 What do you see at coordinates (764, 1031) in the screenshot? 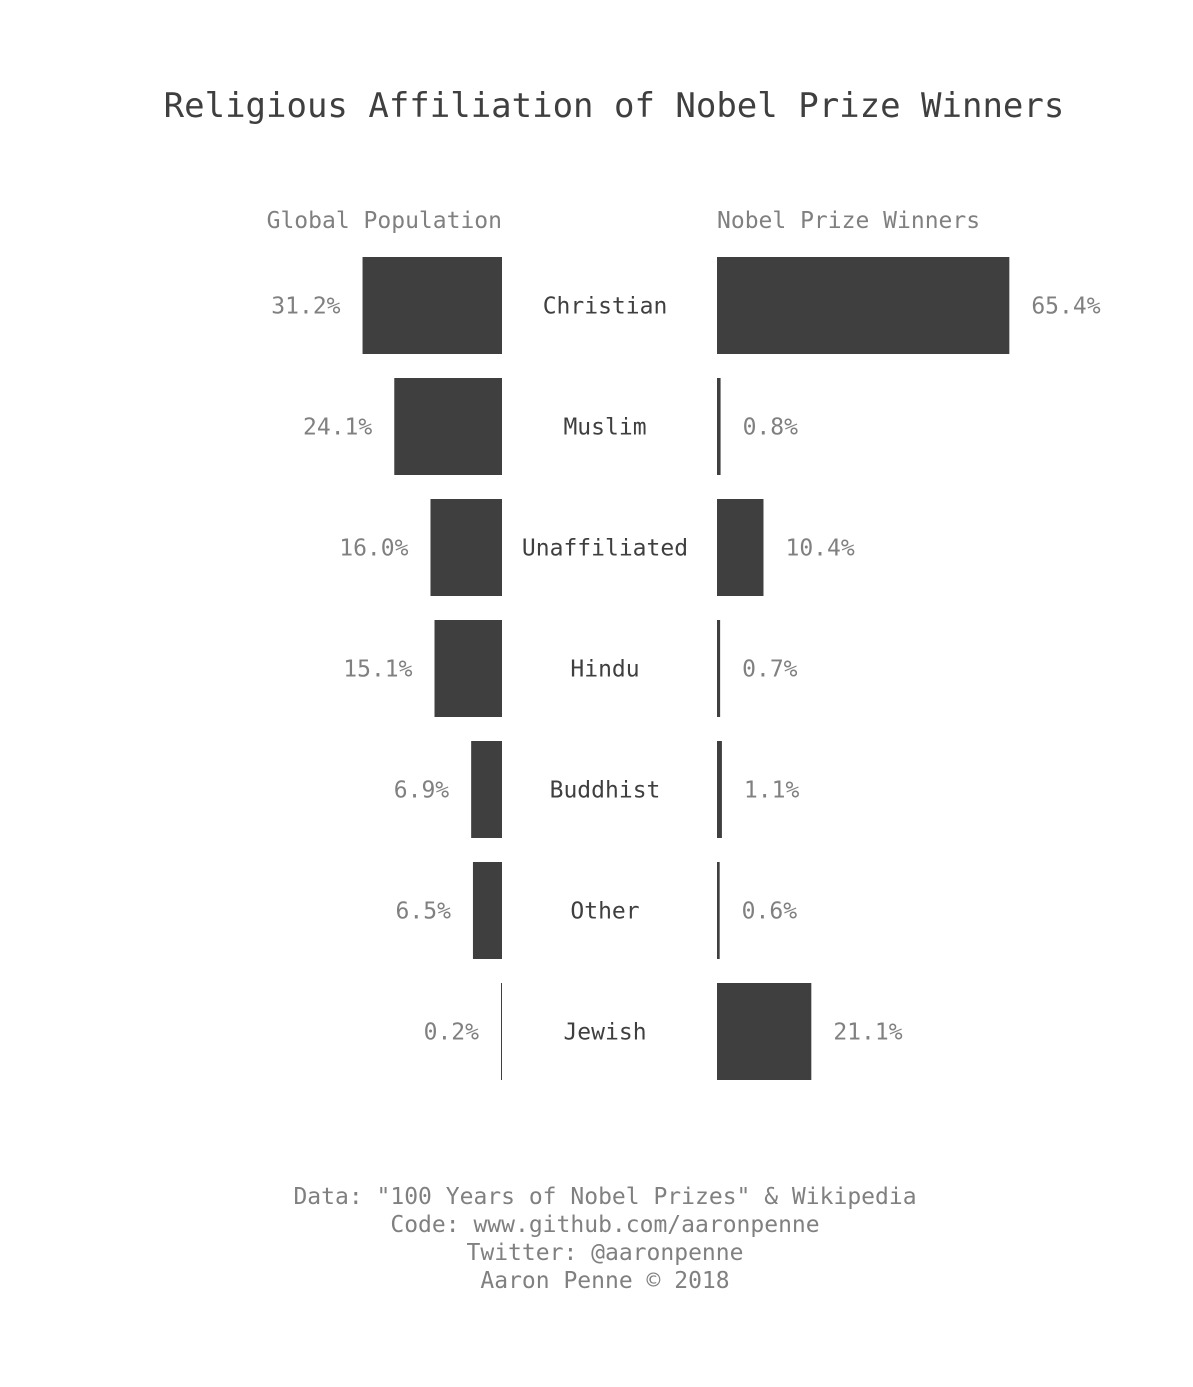
I see `bar-nobel-prize-winners-jewish` at bounding box center [764, 1031].